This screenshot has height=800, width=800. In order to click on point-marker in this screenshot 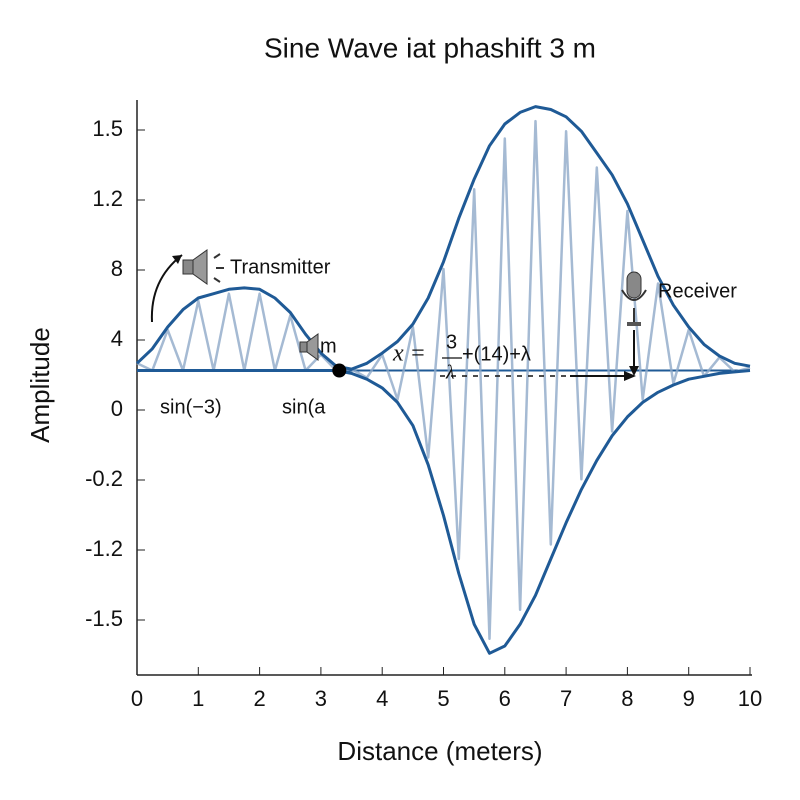, I will do `click(339, 370)`.